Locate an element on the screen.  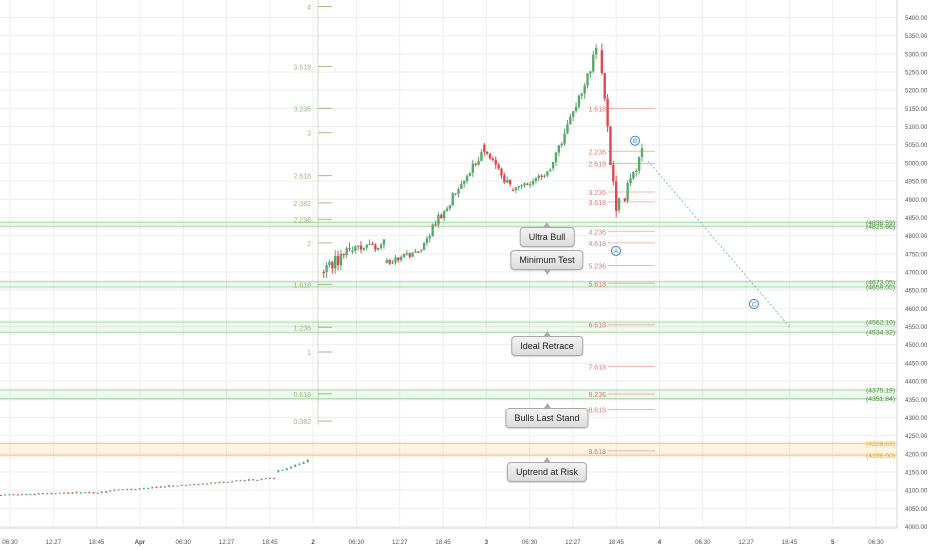
callout-label: Ultra Bull is located at coordinates (547, 237).